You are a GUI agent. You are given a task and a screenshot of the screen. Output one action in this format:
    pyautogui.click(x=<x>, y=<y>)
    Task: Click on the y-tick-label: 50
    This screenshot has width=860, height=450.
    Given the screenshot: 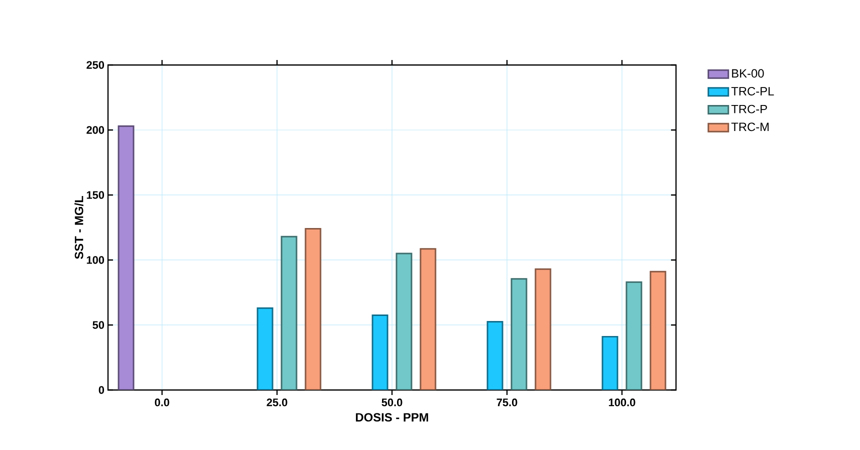 What is the action you would take?
    pyautogui.click(x=98, y=325)
    